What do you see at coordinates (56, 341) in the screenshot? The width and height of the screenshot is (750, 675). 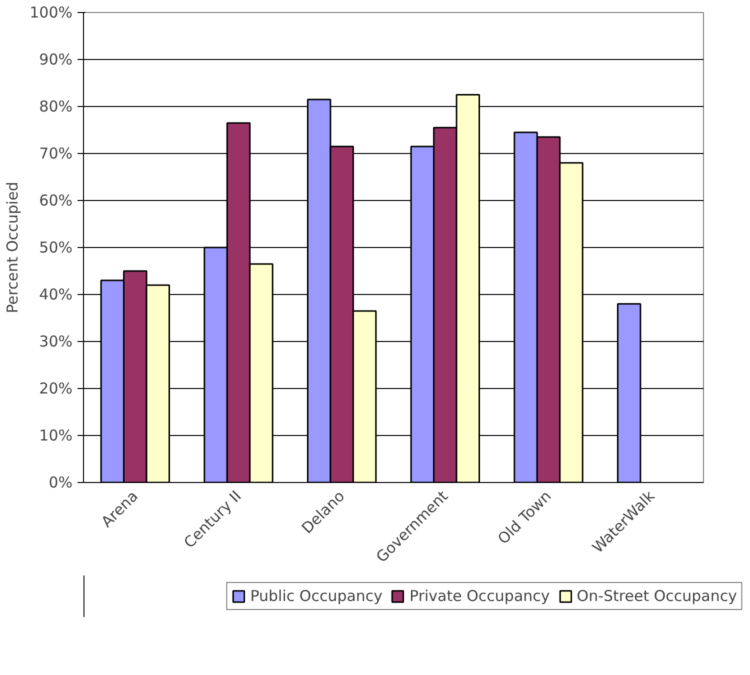 I see `y-tick-label: 30%` at bounding box center [56, 341].